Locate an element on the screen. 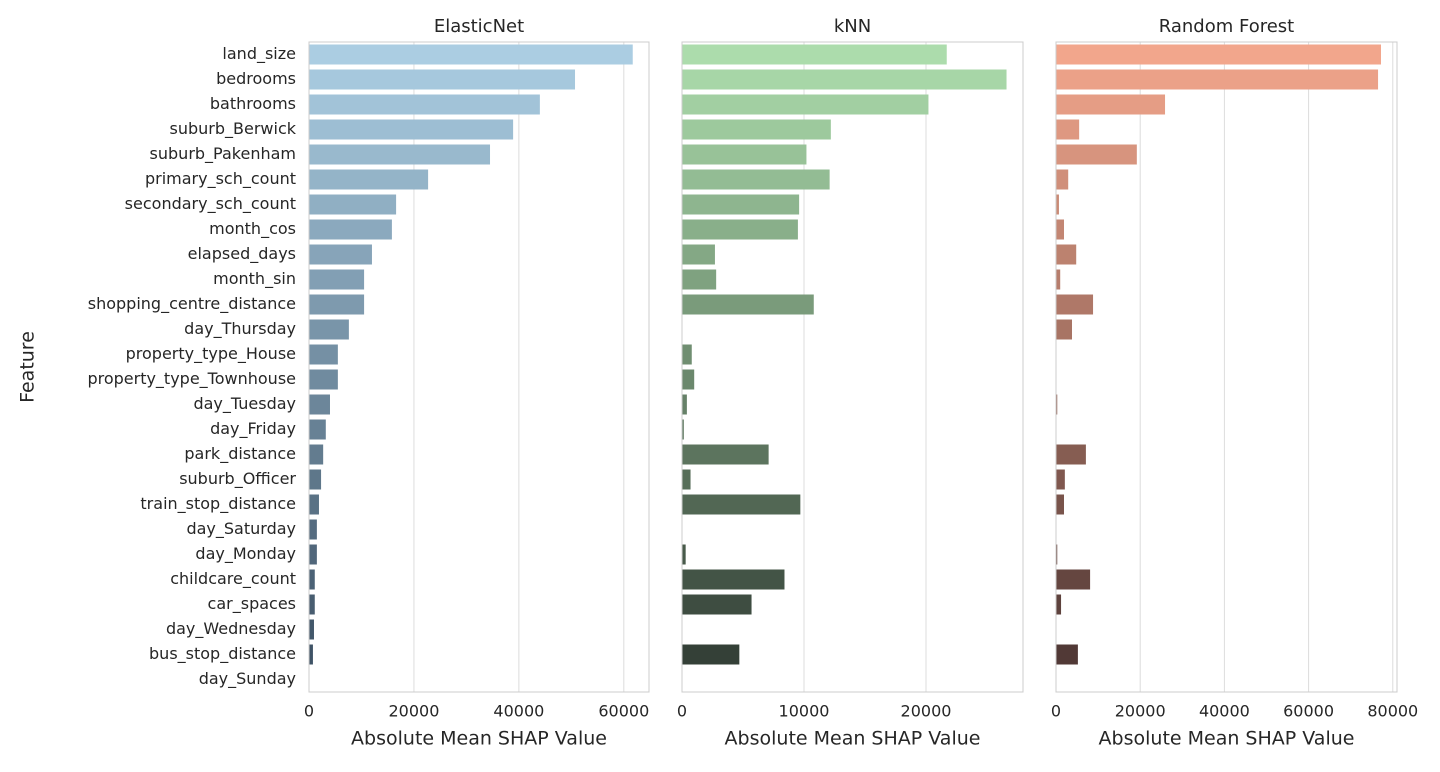 This screenshot has height=772, width=1440. y-tick-label: month_sin is located at coordinates (254, 279).